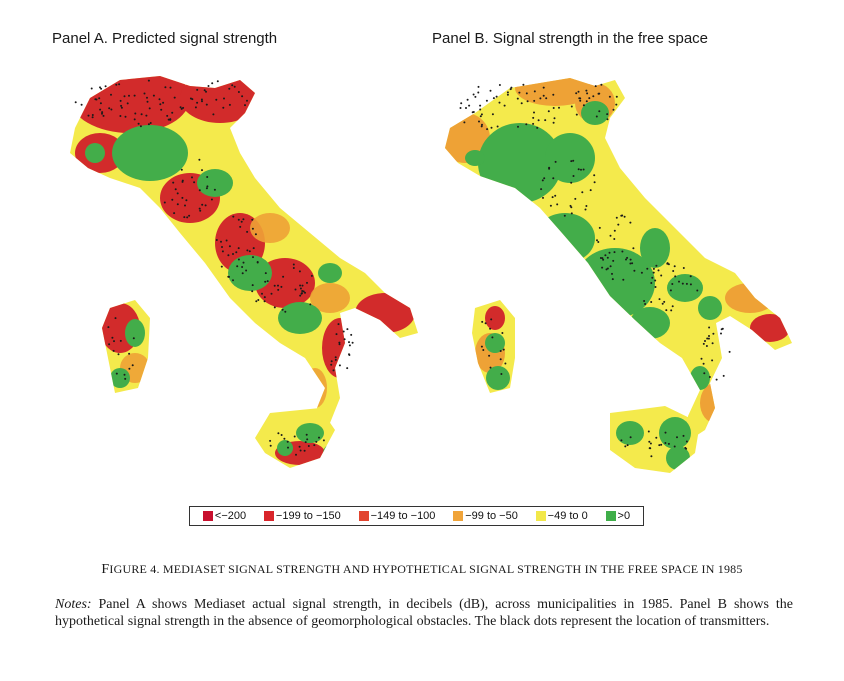  Describe the element at coordinates (73, 604) in the screenshot. I see `notes-label: Notes:` at that location.